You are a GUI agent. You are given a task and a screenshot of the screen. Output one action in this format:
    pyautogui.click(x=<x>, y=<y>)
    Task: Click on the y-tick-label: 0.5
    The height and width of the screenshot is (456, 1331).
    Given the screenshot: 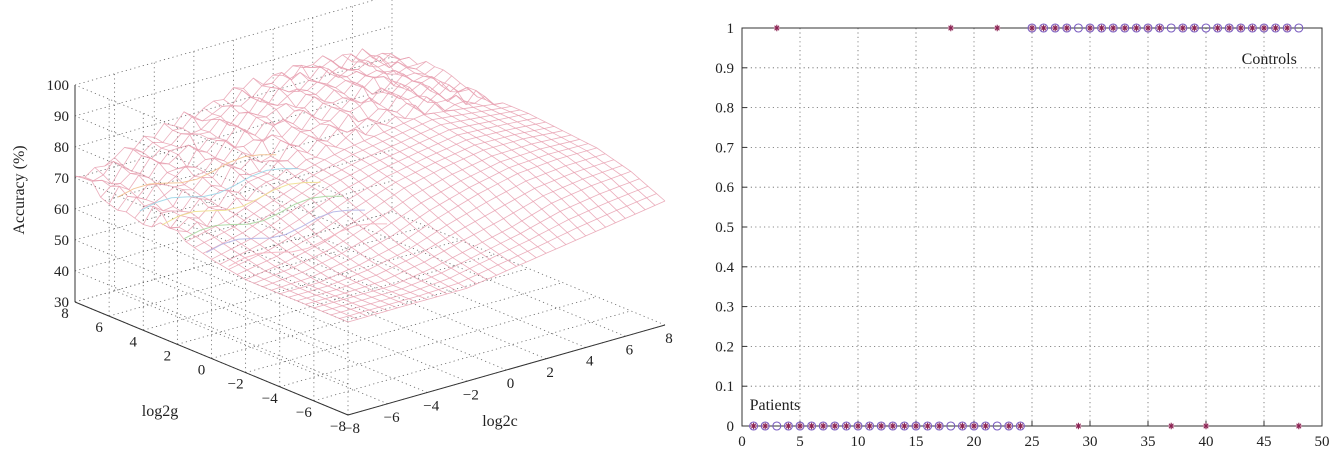 What is the action you would take?
    pyautogui.click(x=724, y=228)
    